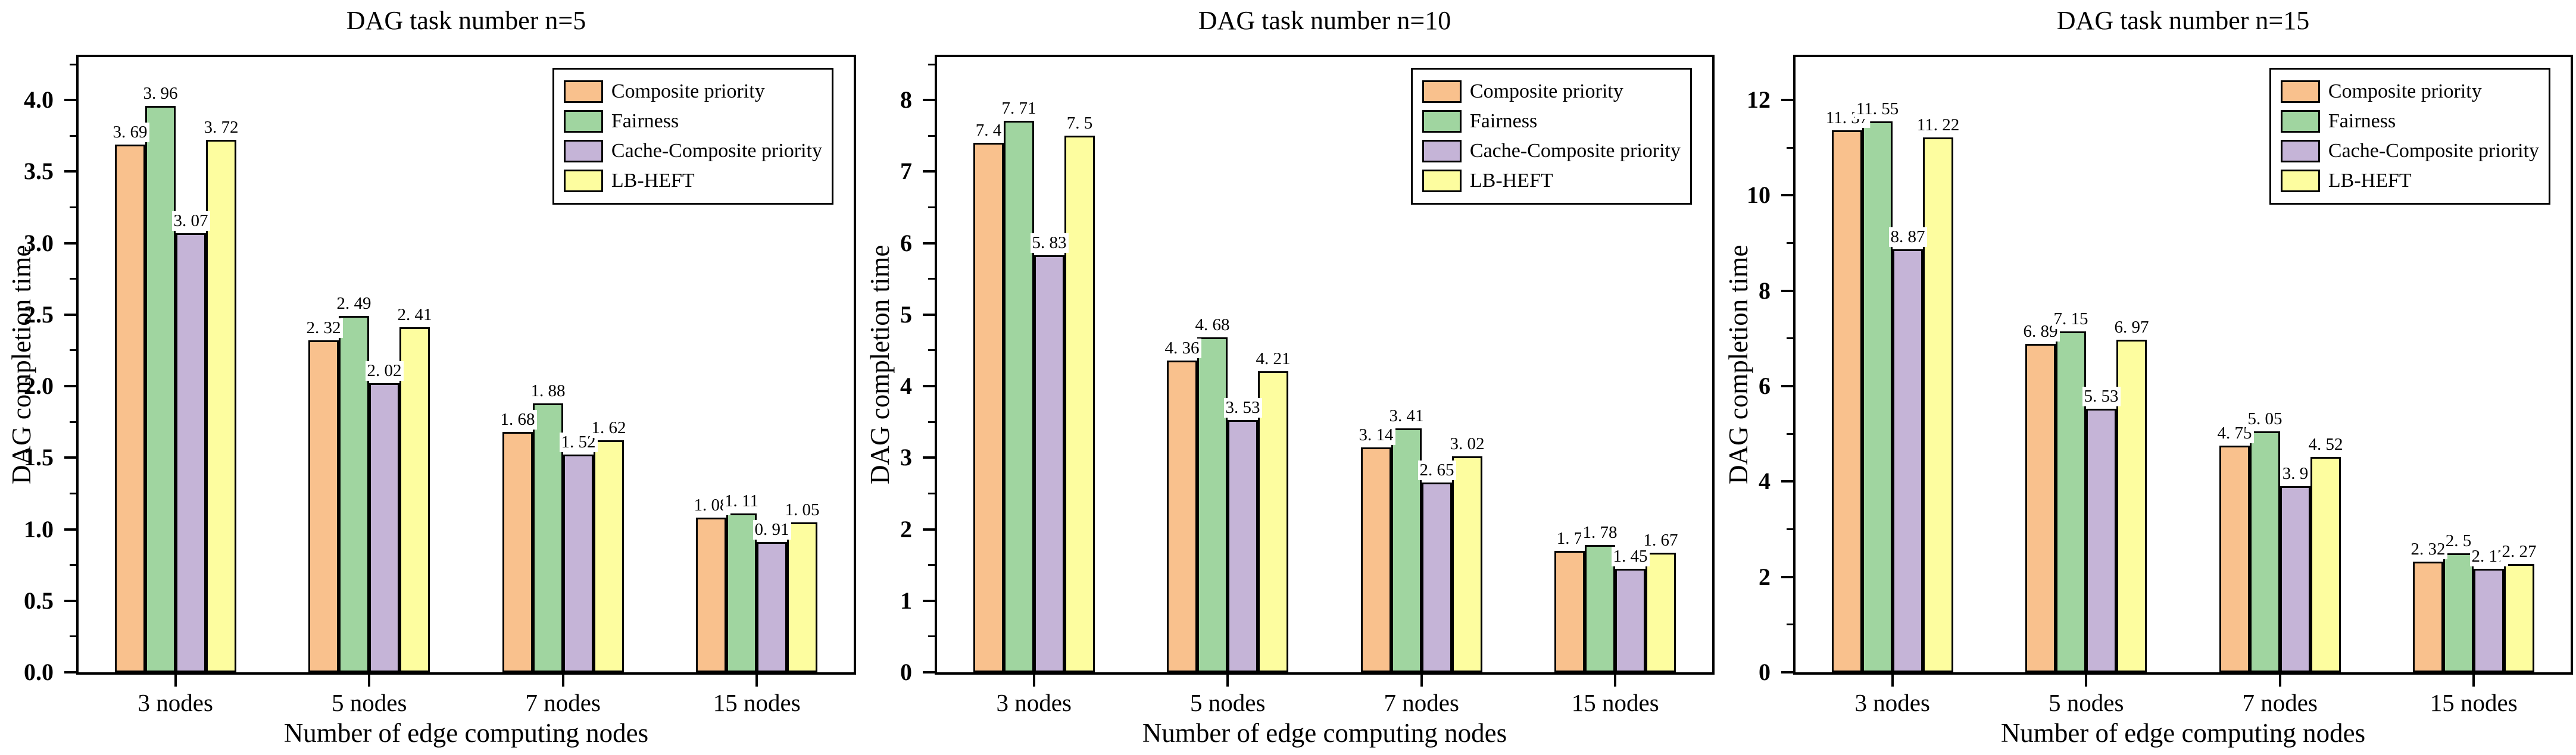 The image size is (2576, 755). I want to click on bar-value-label: 4. 68, so click(1212, 325).